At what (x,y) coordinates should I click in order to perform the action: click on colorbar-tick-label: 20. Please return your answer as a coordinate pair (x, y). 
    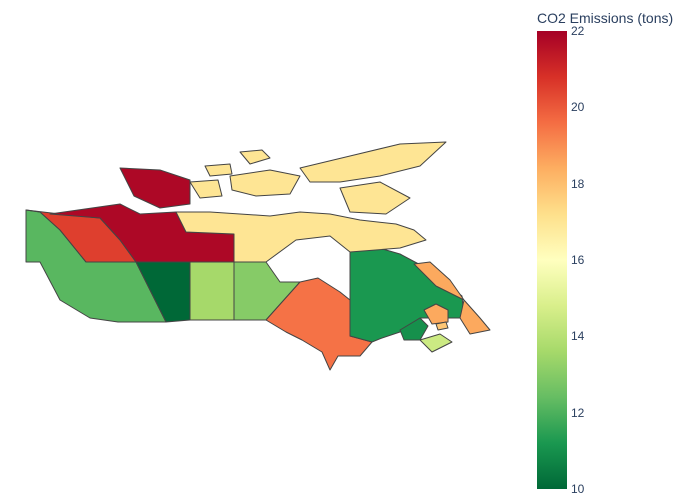
    Looking at the image, I should click on (578, 107).